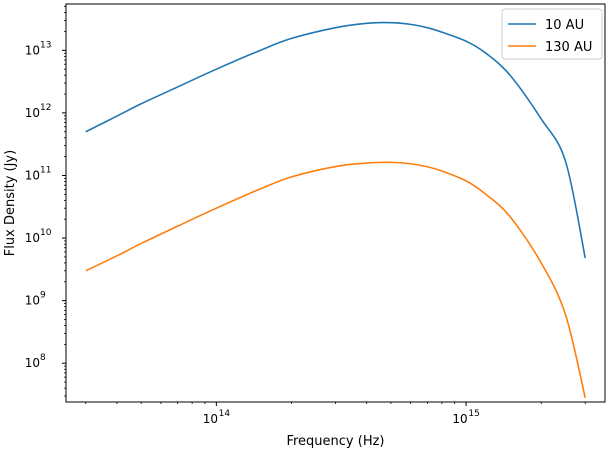 Image resolution: width=614 pixels, height=450 pixels. I want to click on legend-label-1: 130 AU, so click(568, 47).